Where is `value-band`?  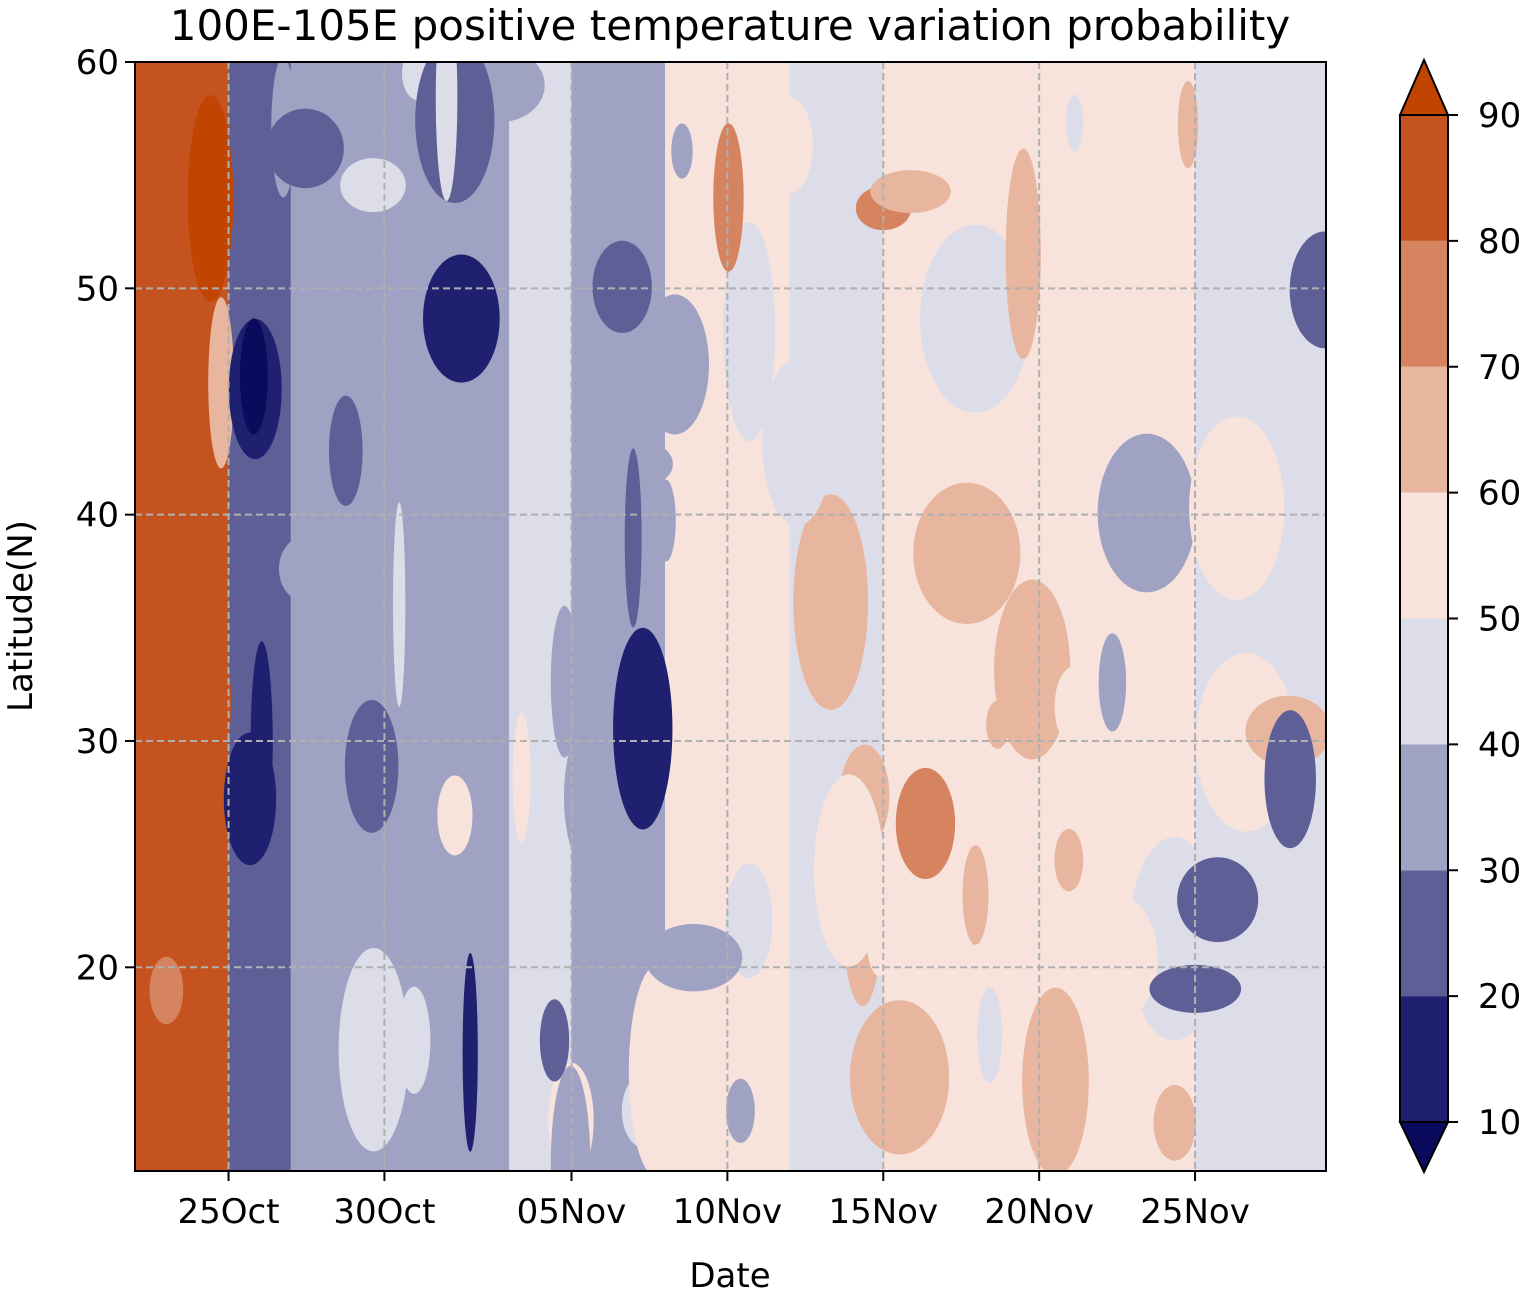
value-band is located at coordinates (259, 616).